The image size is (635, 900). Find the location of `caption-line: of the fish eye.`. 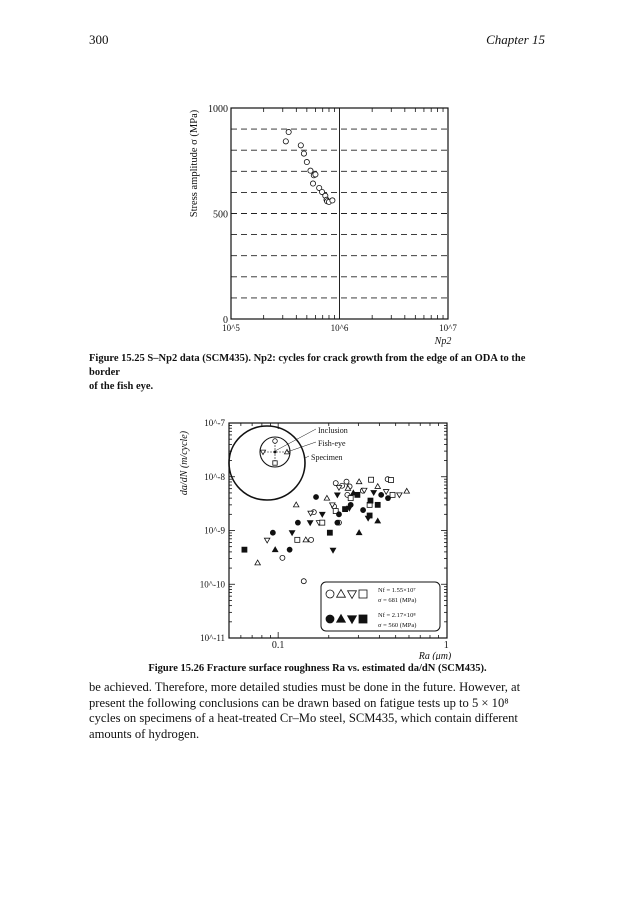

caption-line: of the fish eye. is located at coordinates (121, 386).